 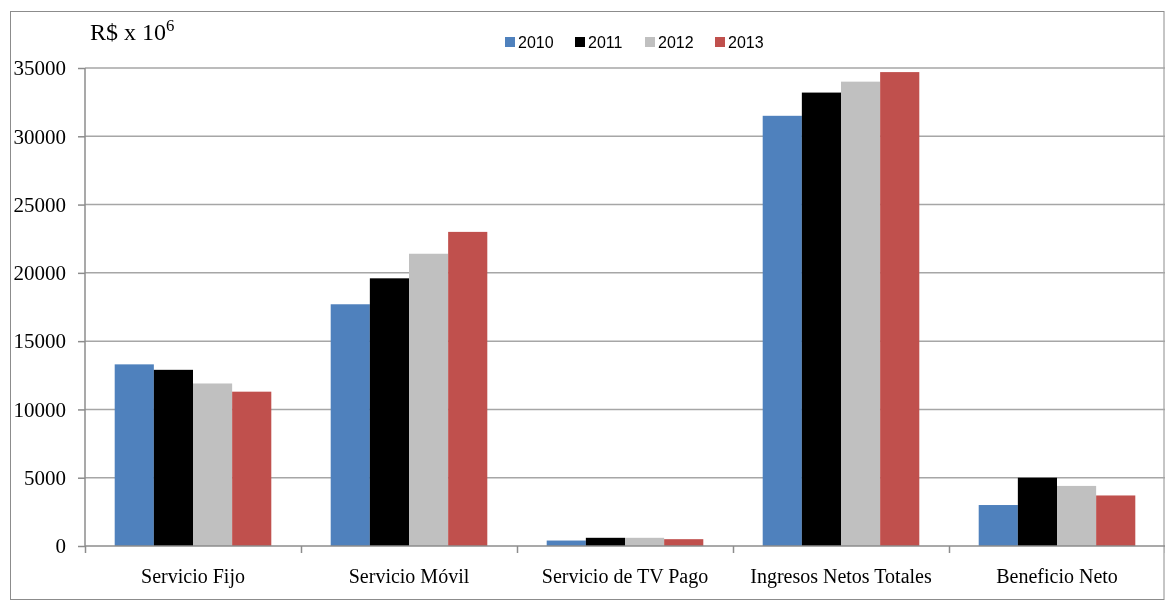 I want to click on y-tick-label: 5000, so click(x=45, y=477).